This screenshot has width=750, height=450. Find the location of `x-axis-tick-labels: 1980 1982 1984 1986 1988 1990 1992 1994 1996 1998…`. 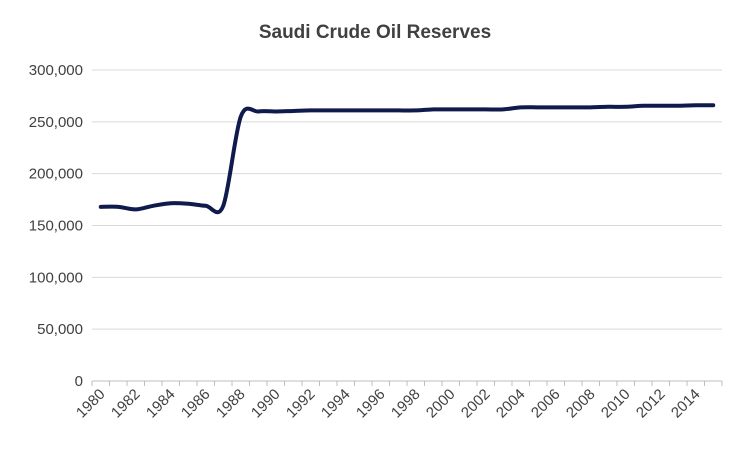

x-axis-tick-labels: 1980 1982 1984 1986 1988 1990 1992 1994 1996 1998… is located at coordinates (388, 404).